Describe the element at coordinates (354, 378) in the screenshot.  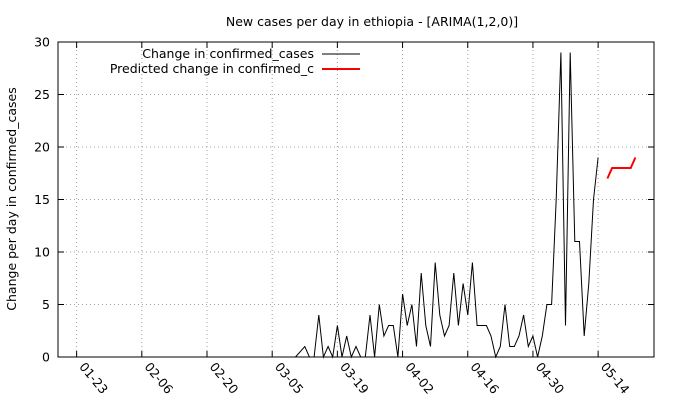
I see `x-tick-label: 03-19` at that location.